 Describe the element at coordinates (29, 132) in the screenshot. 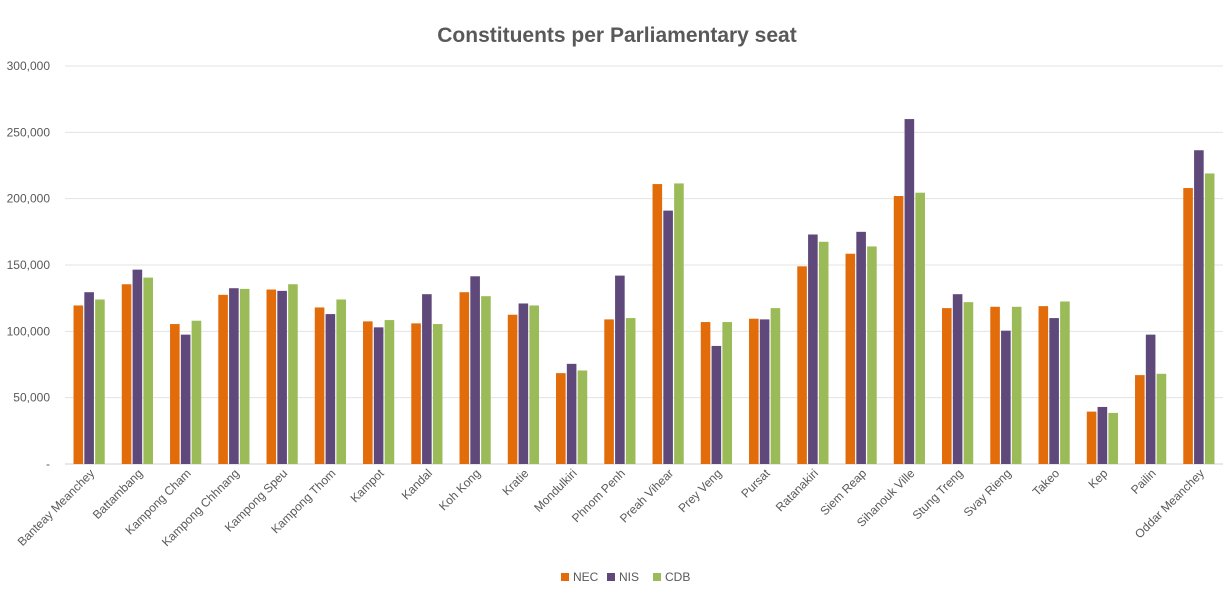

I see `y-tick-label: 250,000` at that location.